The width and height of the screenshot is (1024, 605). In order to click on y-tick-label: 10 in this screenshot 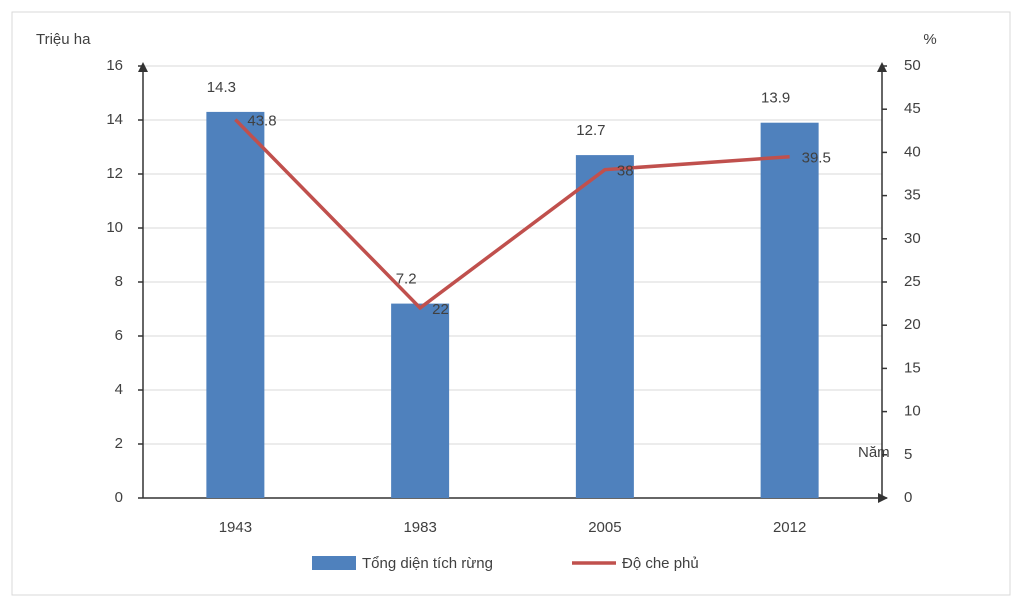, I will do `click(114, 227)`.